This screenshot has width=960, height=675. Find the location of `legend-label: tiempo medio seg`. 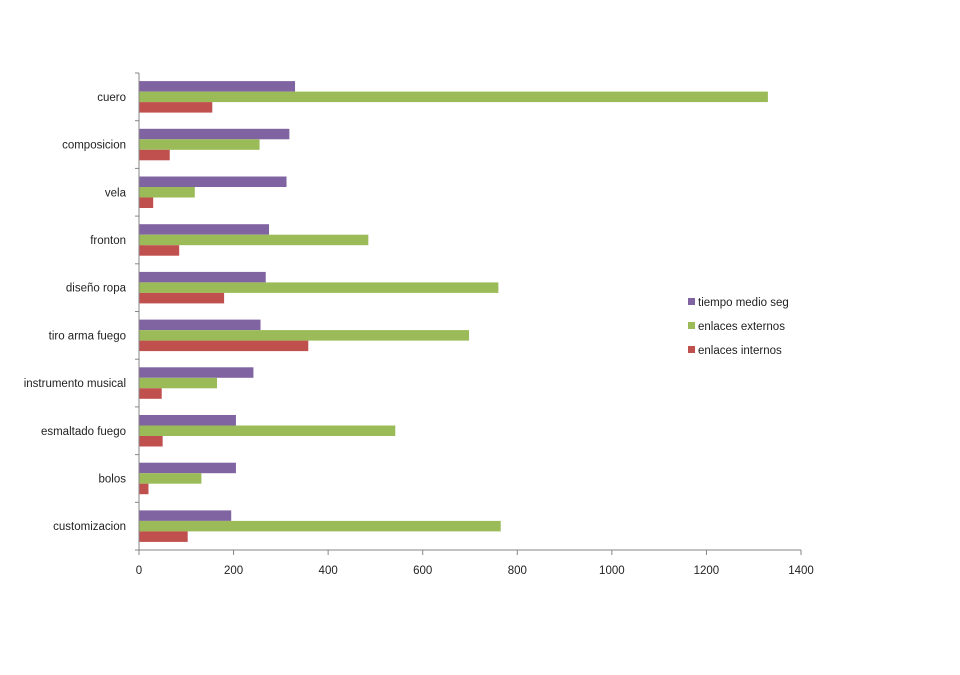

legend-label: tiempo medio seg is located at coordinates (743, 303).